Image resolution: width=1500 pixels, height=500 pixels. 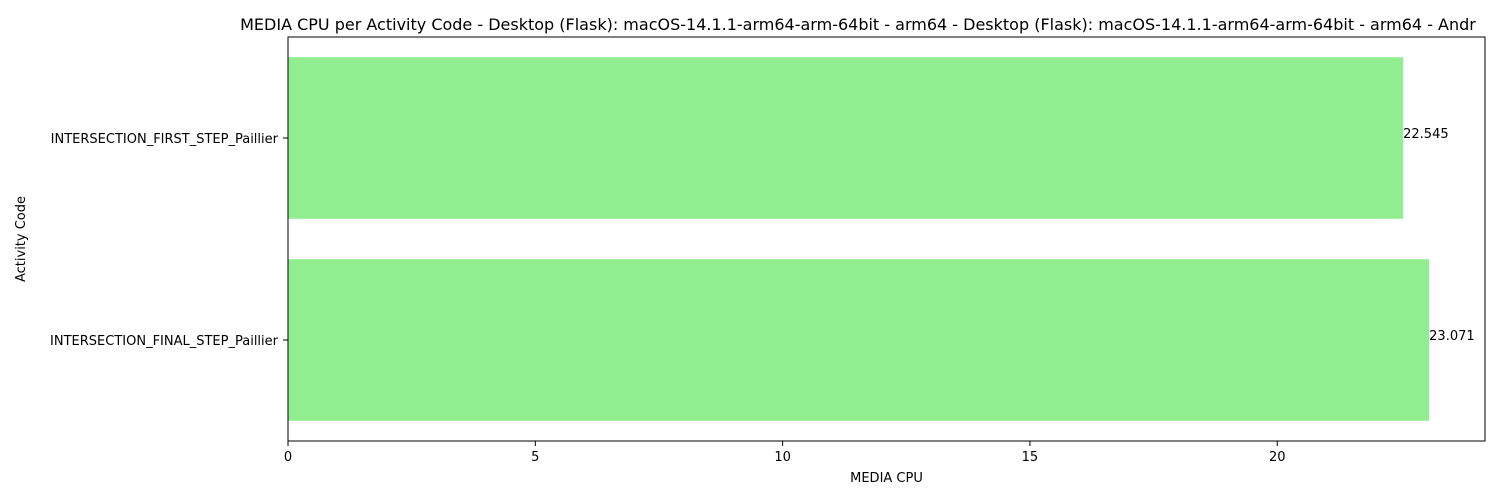 What do you see at coordinates (165, 139) in the screenshot?
I see `y-tick-label: INTERSECTION_FIRST_STEP_Paillier` at bounding box center [165, 139].